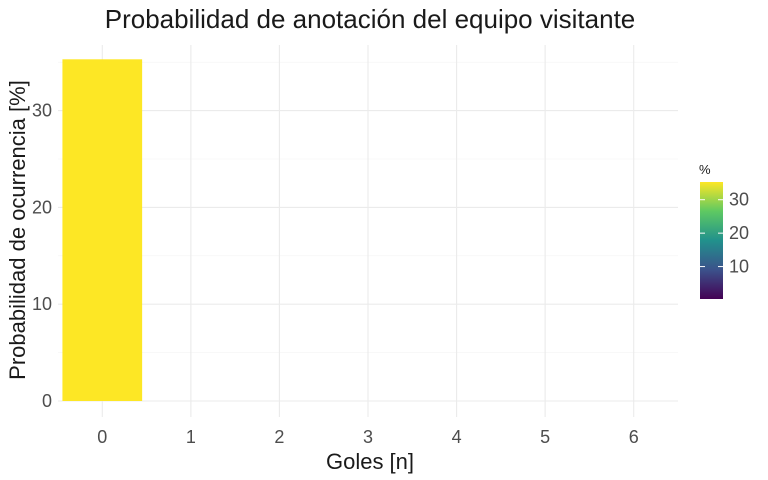  Describe the element at coordinates (739, 233) in the screenshot. I see `legend-tick-label: 20` at that location.